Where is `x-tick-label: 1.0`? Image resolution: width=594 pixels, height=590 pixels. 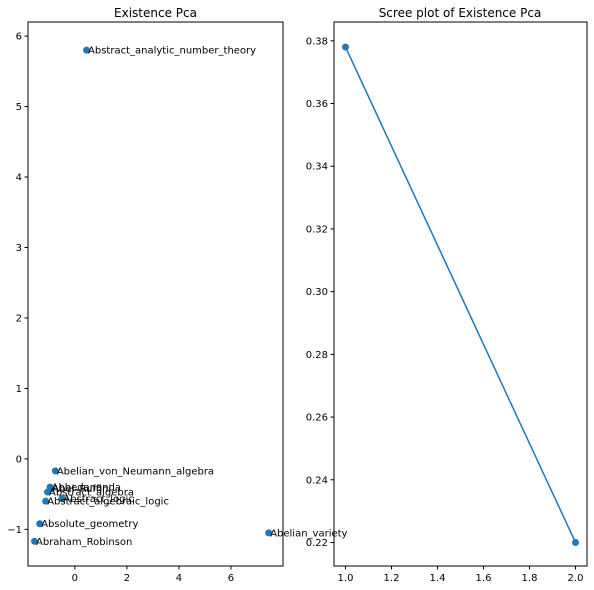
x-tick-label: 1.0 is located at coordinates (346, 578).